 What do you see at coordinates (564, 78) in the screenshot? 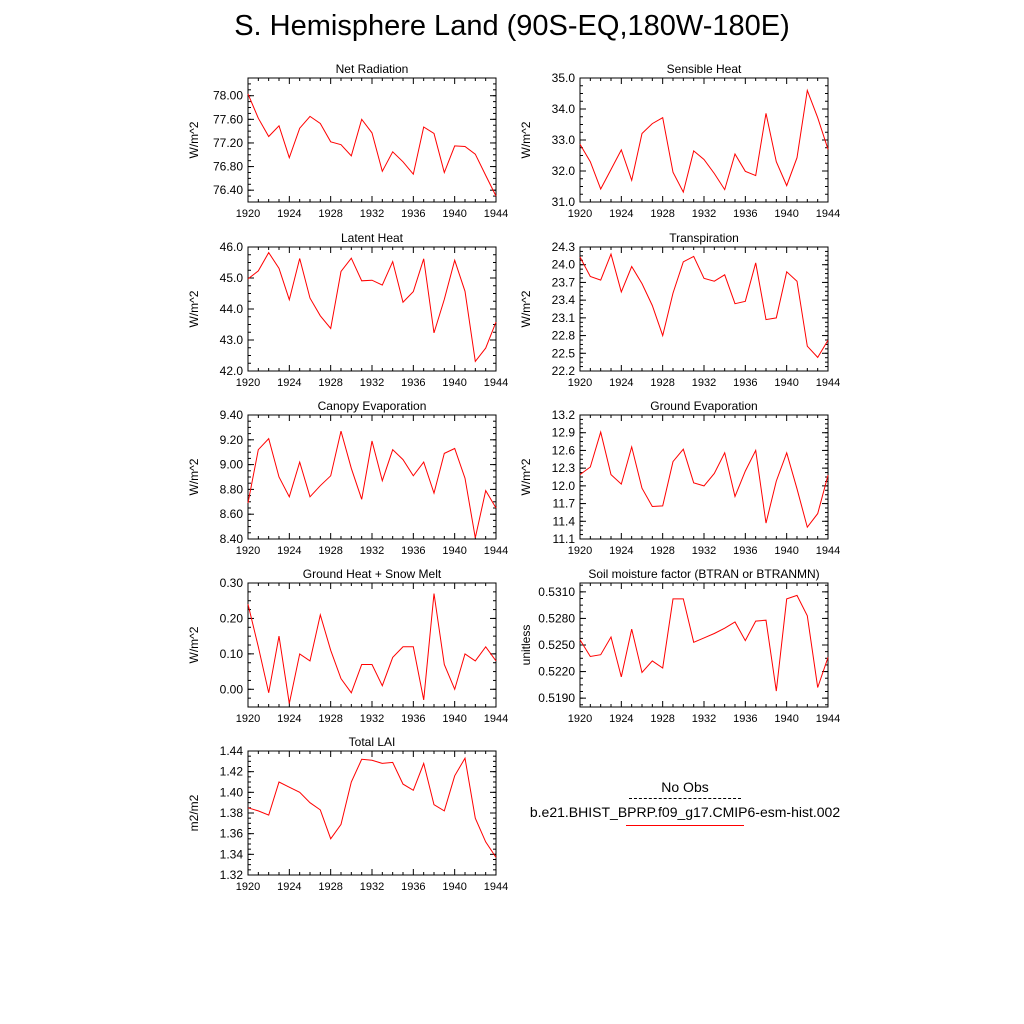
I see `y-tick-label: 35.0` at bounding box center [564, 78].